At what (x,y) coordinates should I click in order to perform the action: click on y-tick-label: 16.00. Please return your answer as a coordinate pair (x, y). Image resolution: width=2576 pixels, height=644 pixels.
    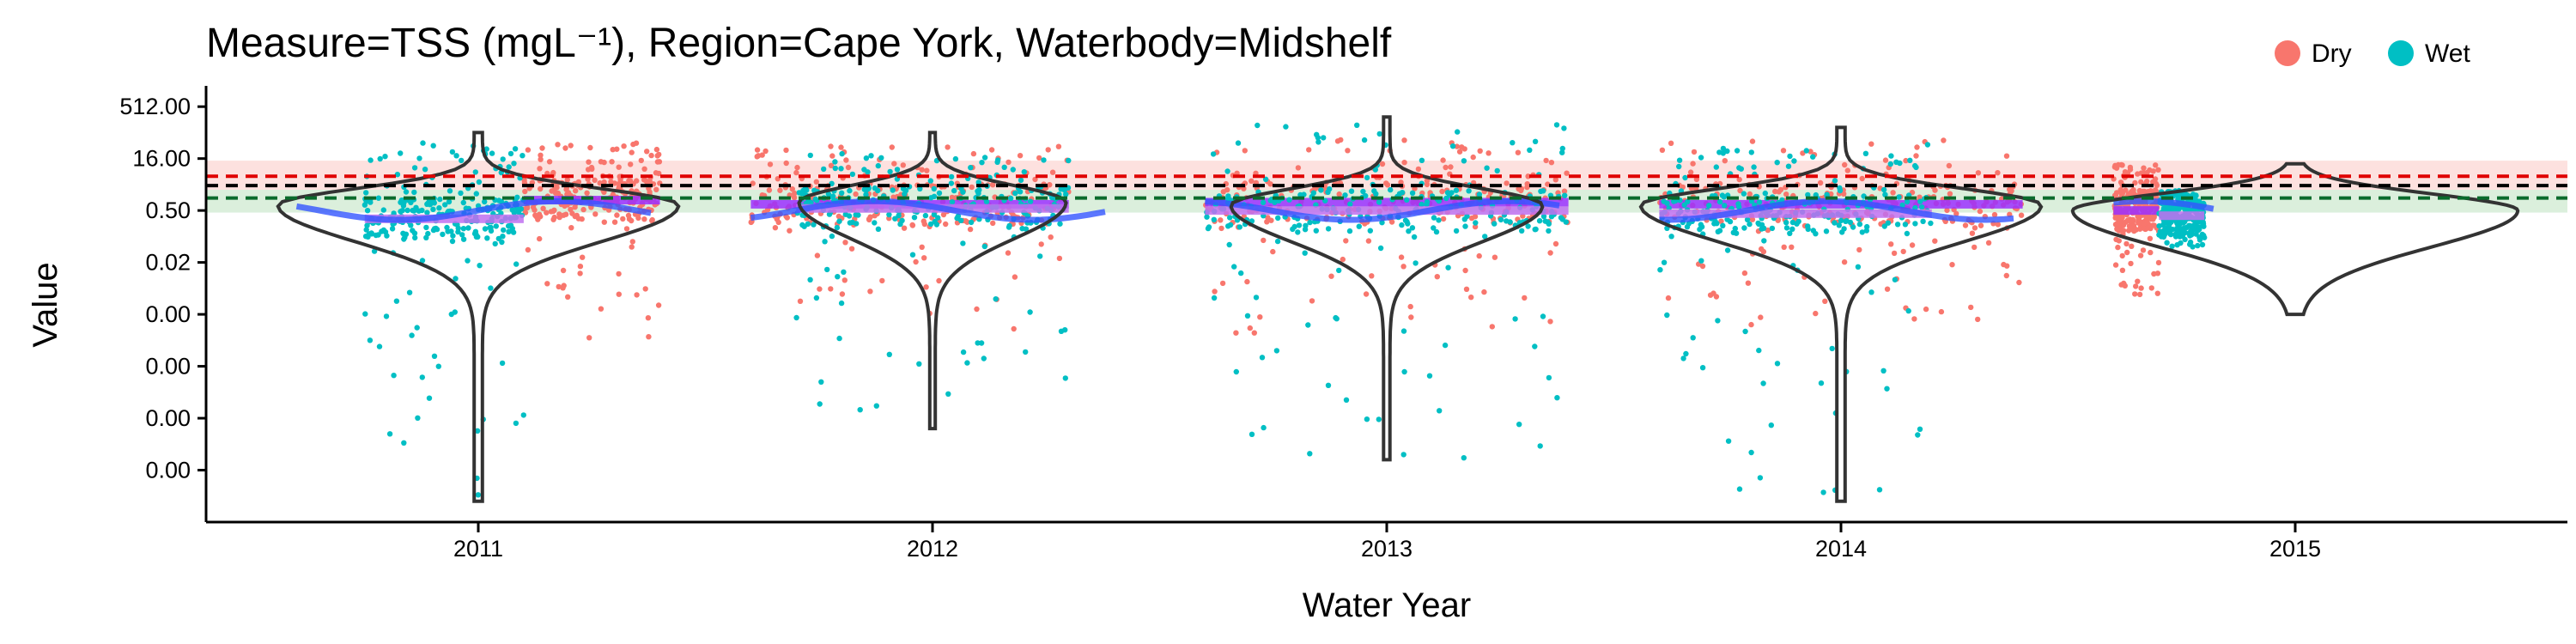
    Looking at the image, I should click on (161, 159).